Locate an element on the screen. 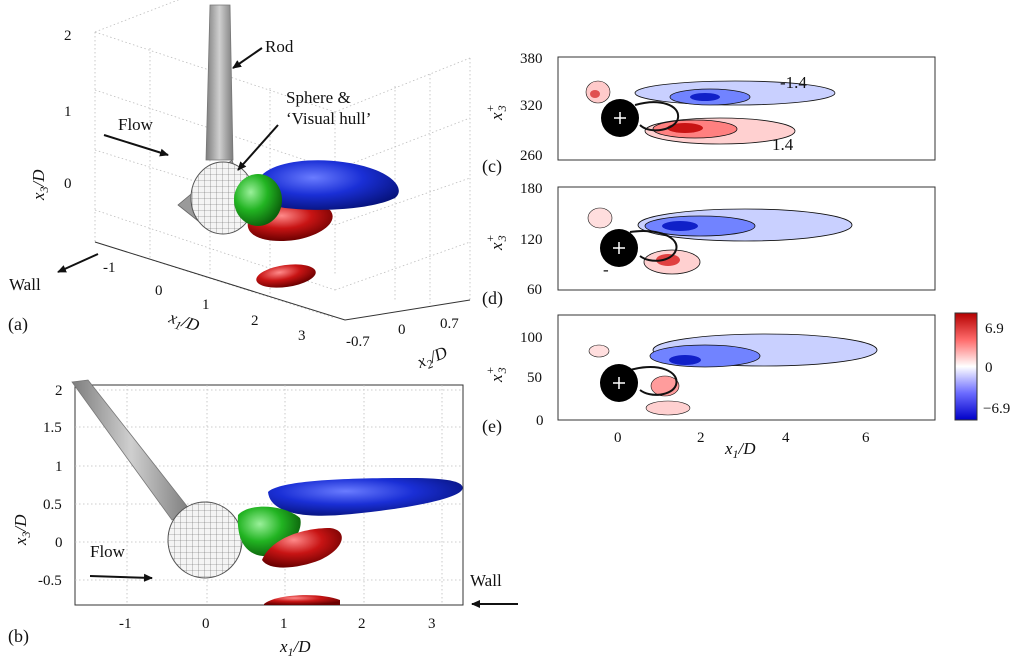 The width and height of the screenshot is (1031, 672). a-rod-arrow is located at coordinates (247, 58).